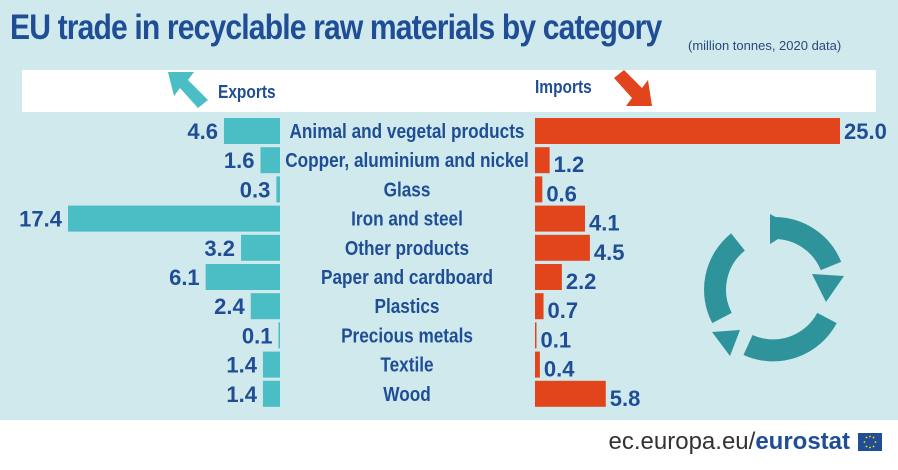  Describe the element at coordinates (407, 335) in the screenshot. I see `category-label: Precious metals` at that location.